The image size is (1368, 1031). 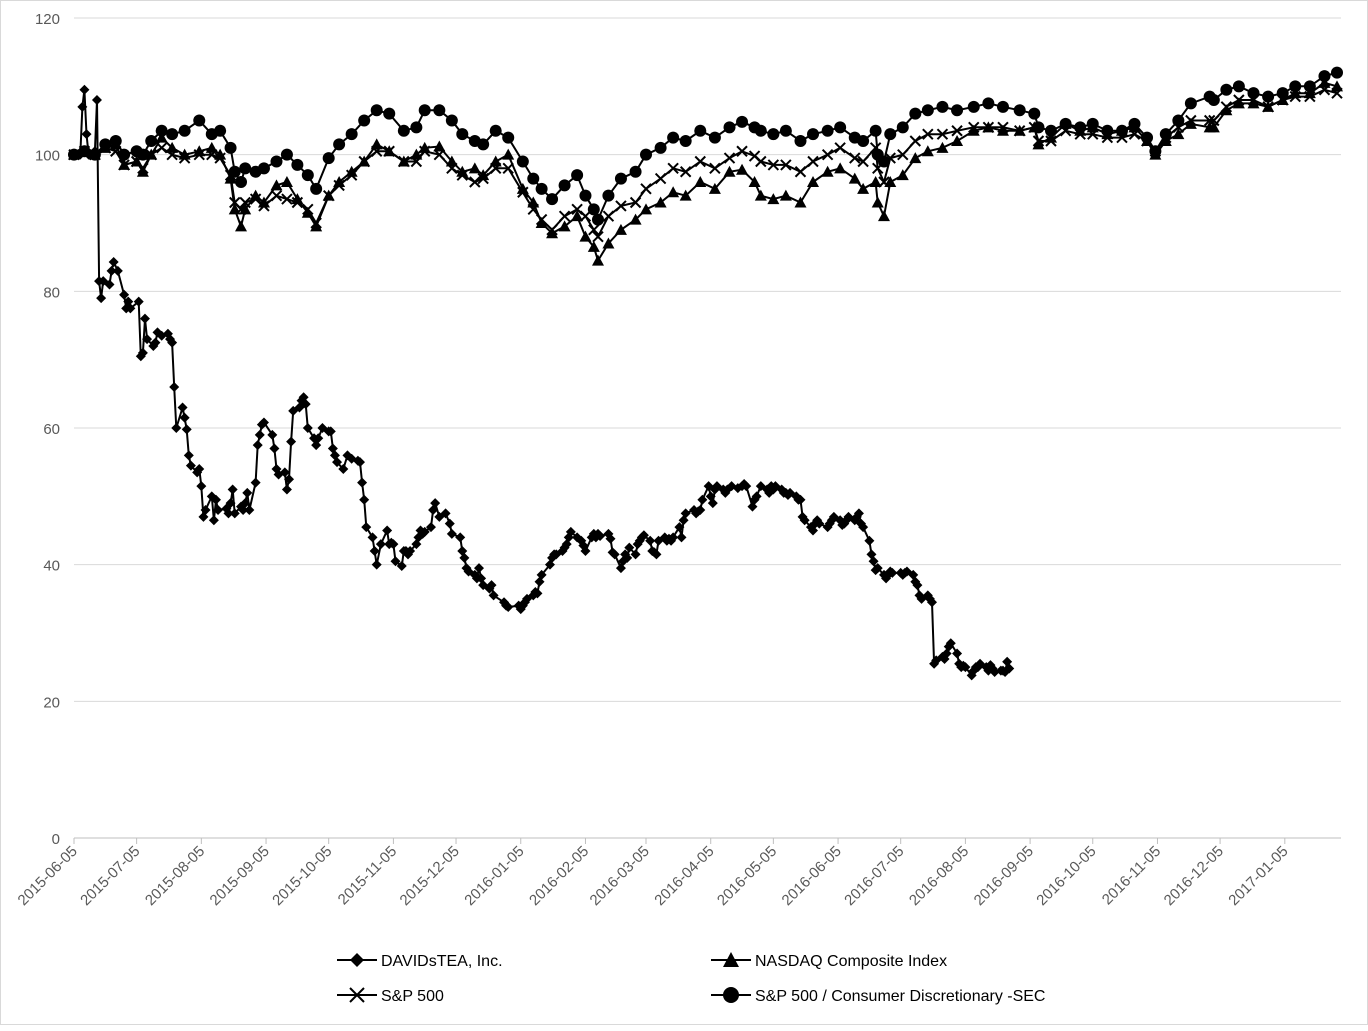 I want to click on x-tick-label: 2016-03-05, so click(x=620, y=876).